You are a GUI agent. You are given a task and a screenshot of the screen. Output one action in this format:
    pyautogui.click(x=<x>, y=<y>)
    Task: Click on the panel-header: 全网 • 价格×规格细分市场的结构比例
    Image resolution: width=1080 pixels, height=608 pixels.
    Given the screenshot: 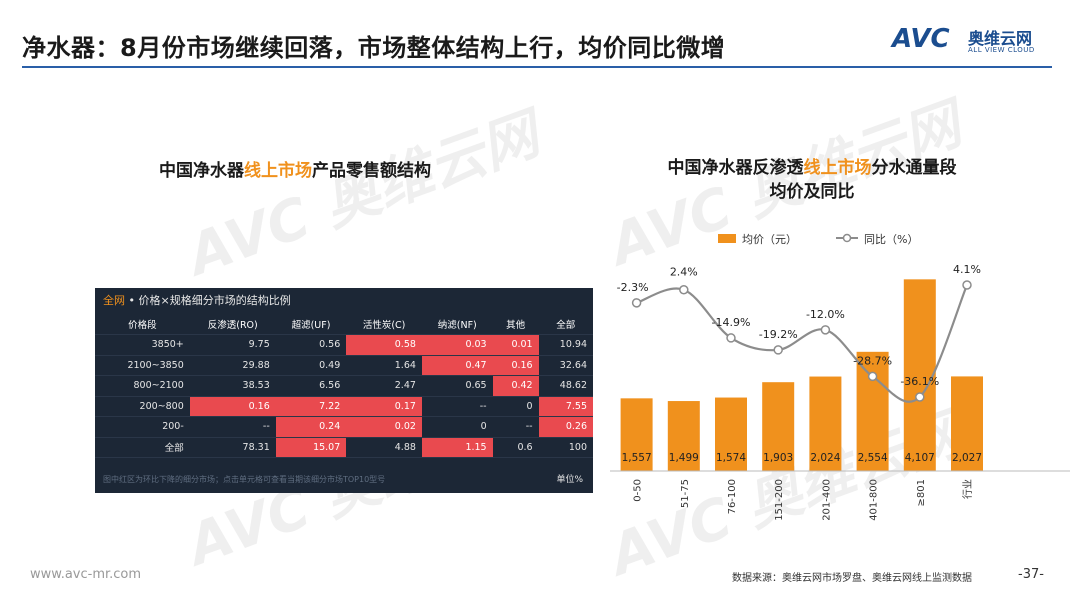 What is the action you would take?
    pyautogui.click(x=197, y=300)
    